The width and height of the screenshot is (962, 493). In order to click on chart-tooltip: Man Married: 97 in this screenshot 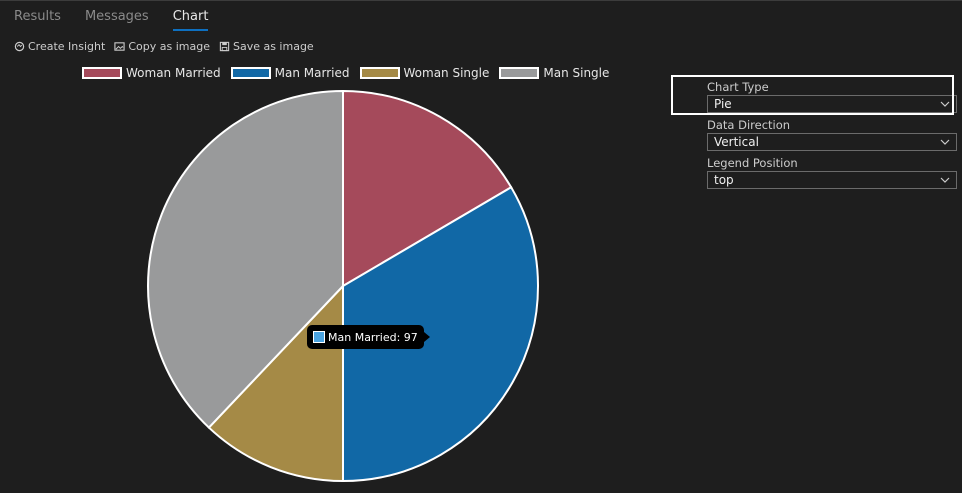, I will do `click(368, 337)`.